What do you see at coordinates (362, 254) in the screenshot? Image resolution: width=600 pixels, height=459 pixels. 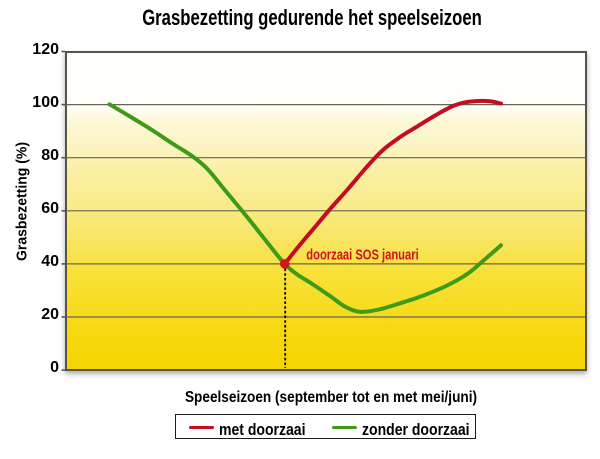 I see `svg-text: doorzaai SOS januari` at bounding box center [362, 254].